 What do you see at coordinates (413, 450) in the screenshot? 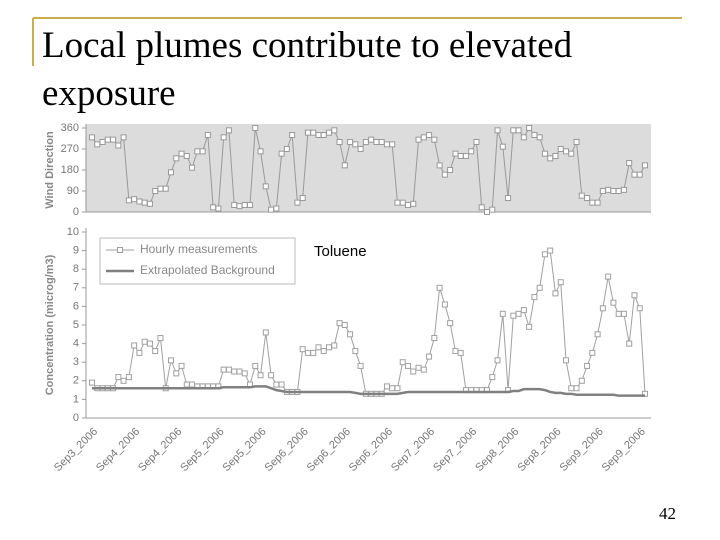
I see `x-tick-label: Sep7_2006` at bounding box center [413, 450].